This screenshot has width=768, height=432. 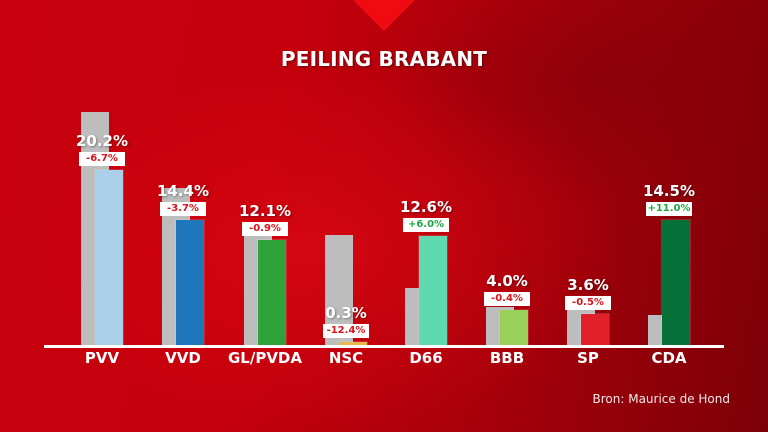 I want to click on party-label: SP, so click(x=588, y=358).